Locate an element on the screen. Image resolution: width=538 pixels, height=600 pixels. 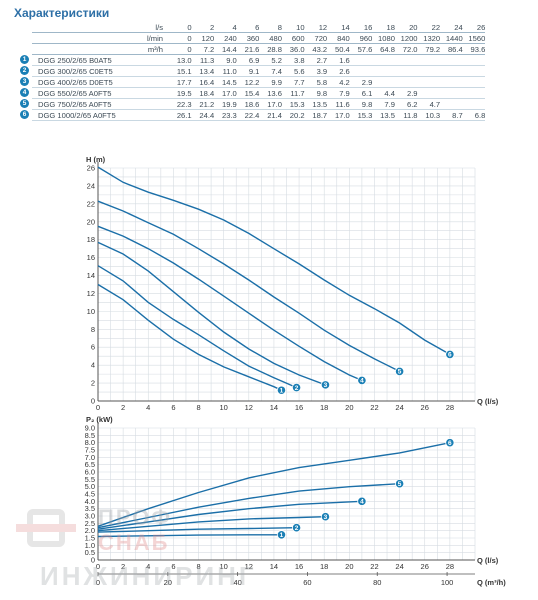
watermark-cross-bar is located at coordinates (46, 528).